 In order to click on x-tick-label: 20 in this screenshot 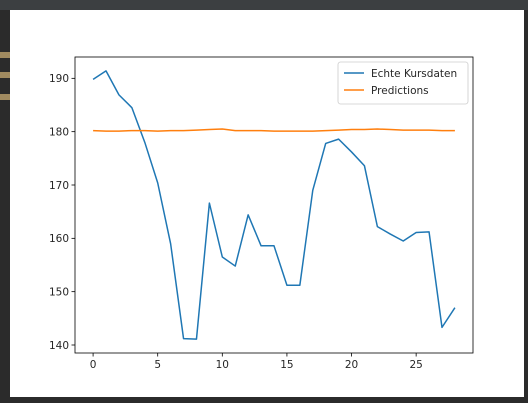, I will do `click(351, 365)`.